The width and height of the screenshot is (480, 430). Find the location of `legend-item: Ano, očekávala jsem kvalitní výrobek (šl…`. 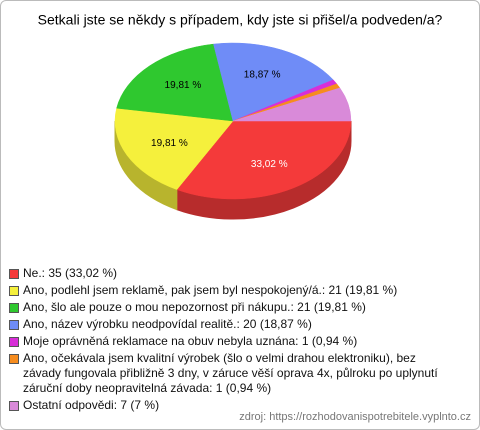

legend-item: Ano, očekávala jsem kvalitní výrobek (šl… is located at coordinates (229, 373).